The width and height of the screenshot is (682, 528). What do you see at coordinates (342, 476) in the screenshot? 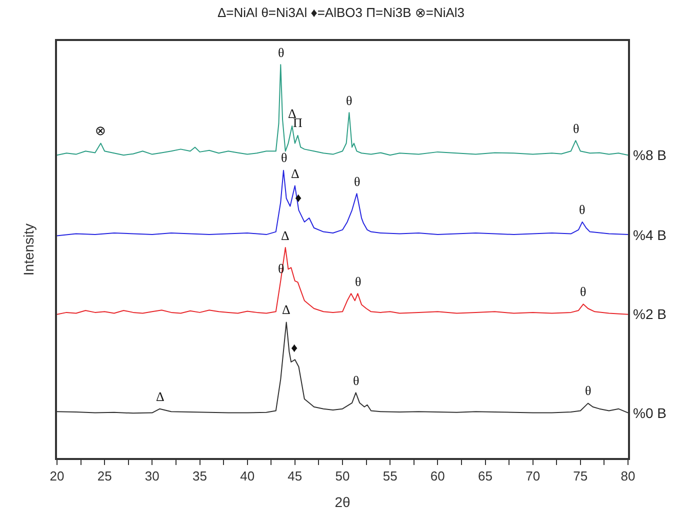
I see `x-tick-label: 50` at bounding box center [342, 476].